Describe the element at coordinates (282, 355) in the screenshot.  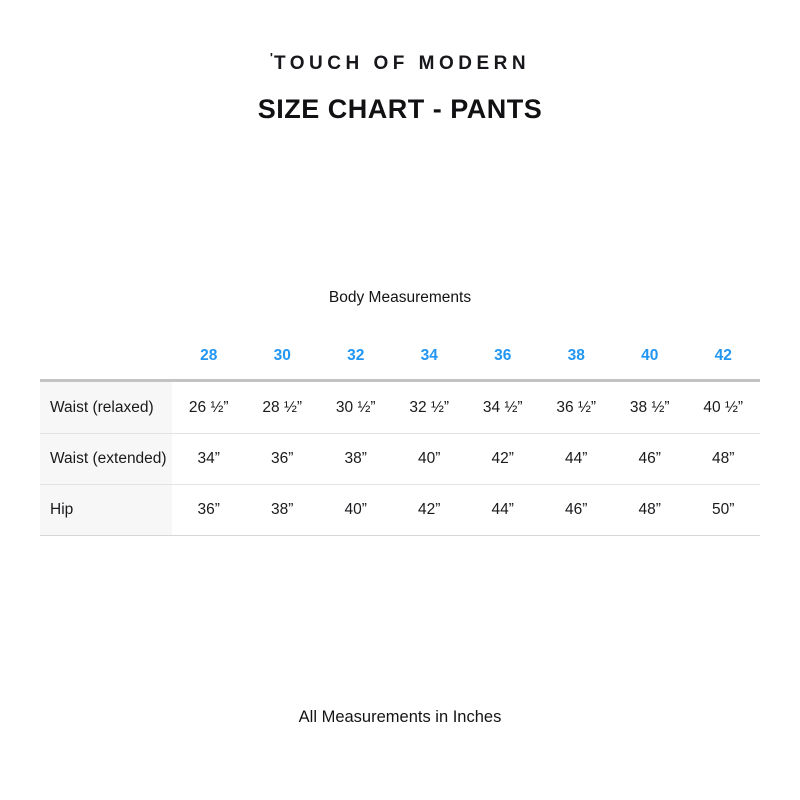
I see `size-column-header: 30` at that location.